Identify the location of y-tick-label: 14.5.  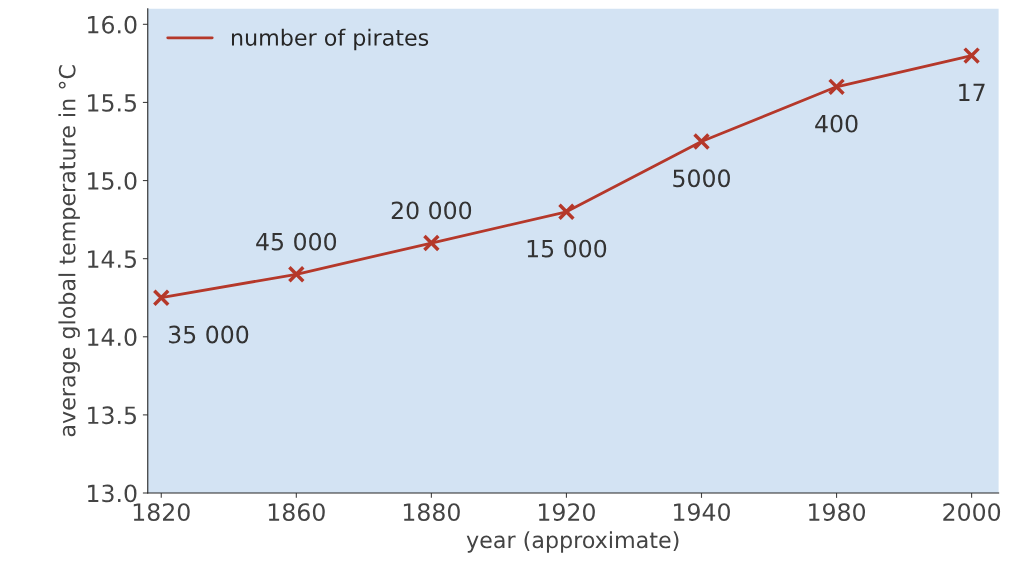
(112, 259).